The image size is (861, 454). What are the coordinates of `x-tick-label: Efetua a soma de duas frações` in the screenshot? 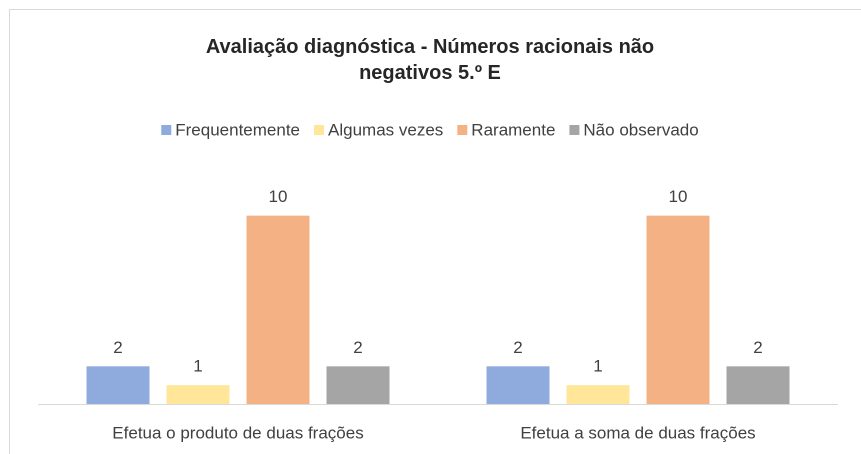 It's located at (637, 432).